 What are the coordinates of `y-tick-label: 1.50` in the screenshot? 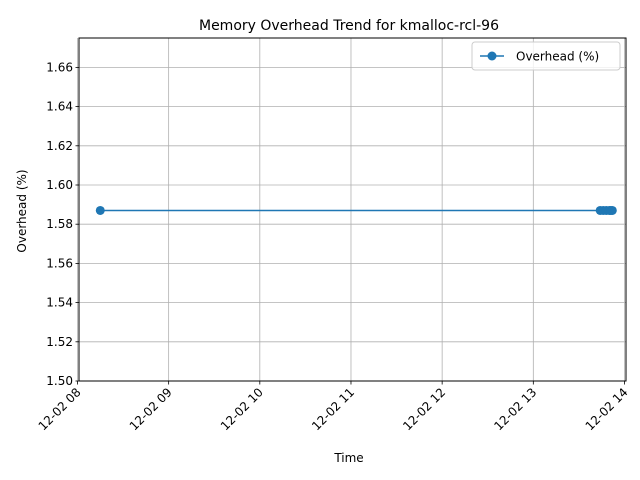 It's located at (59, 381).